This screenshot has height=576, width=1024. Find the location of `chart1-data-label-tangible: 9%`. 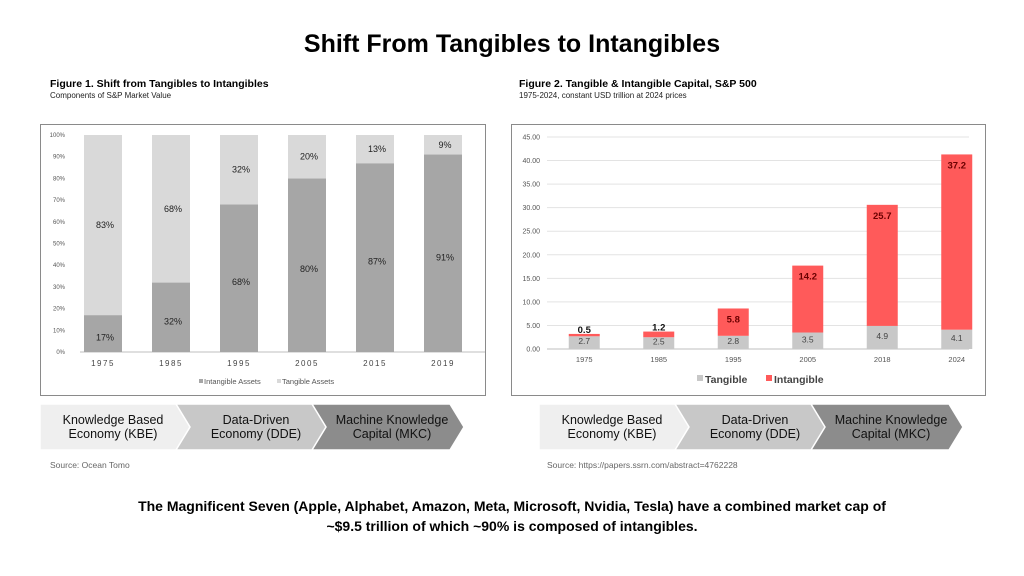

chart1-data-label-tangible: 9% is located at coordinates (444, 145).